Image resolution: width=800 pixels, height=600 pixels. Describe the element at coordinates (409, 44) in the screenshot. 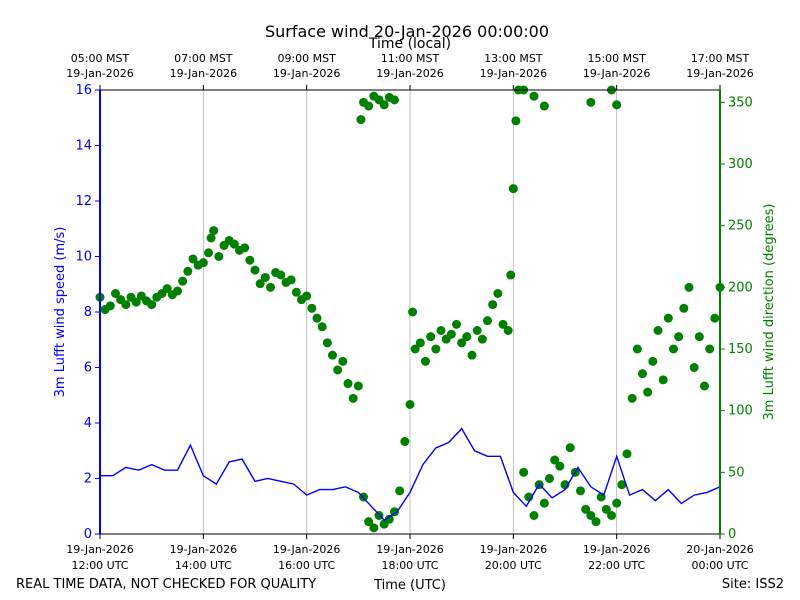

I see `top-axis-title: Time (local)` at that location.